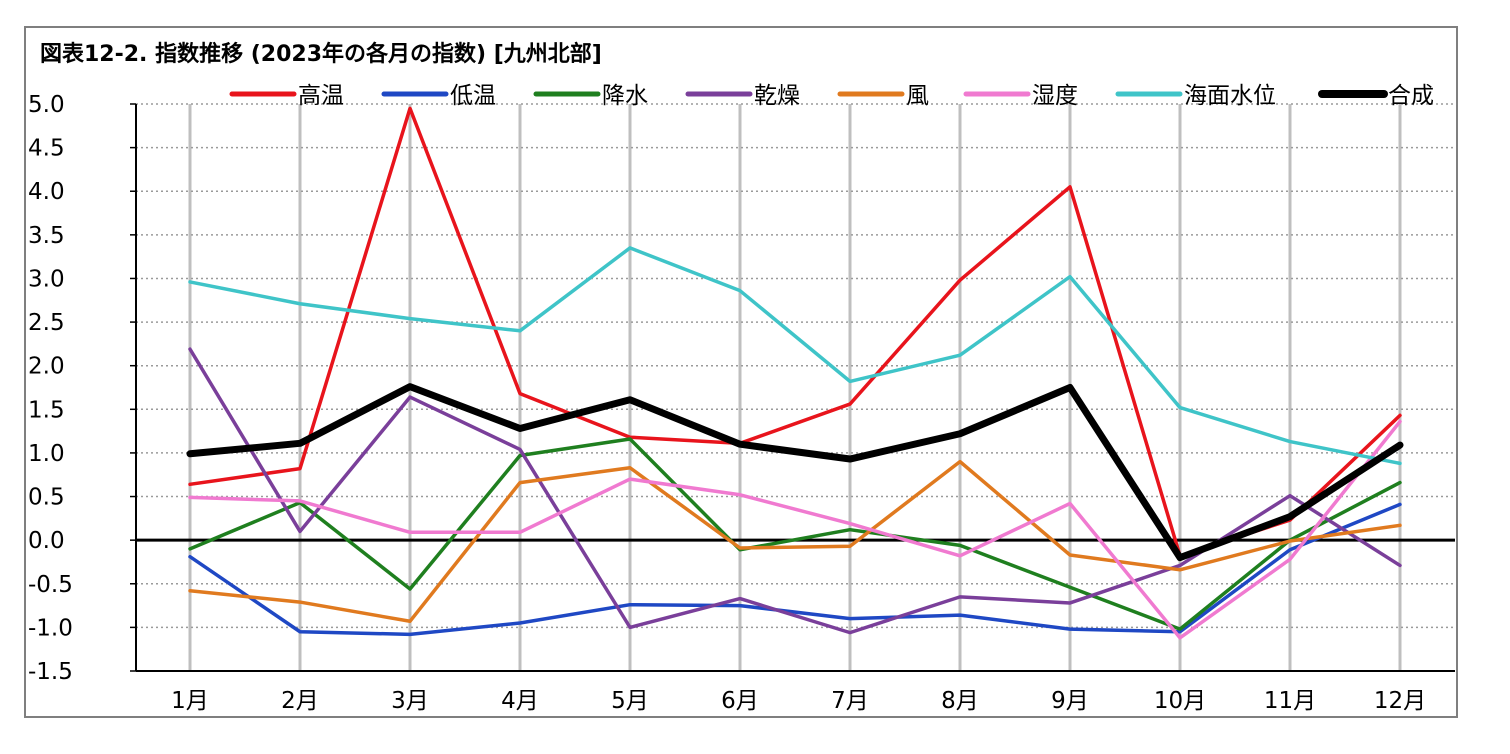 This screenshot has width=1510, height=754. What do you see at coordinates (740, 701) in the screenshot?
I see `x-tick-label: 6月` at bounding box center [740, 701].